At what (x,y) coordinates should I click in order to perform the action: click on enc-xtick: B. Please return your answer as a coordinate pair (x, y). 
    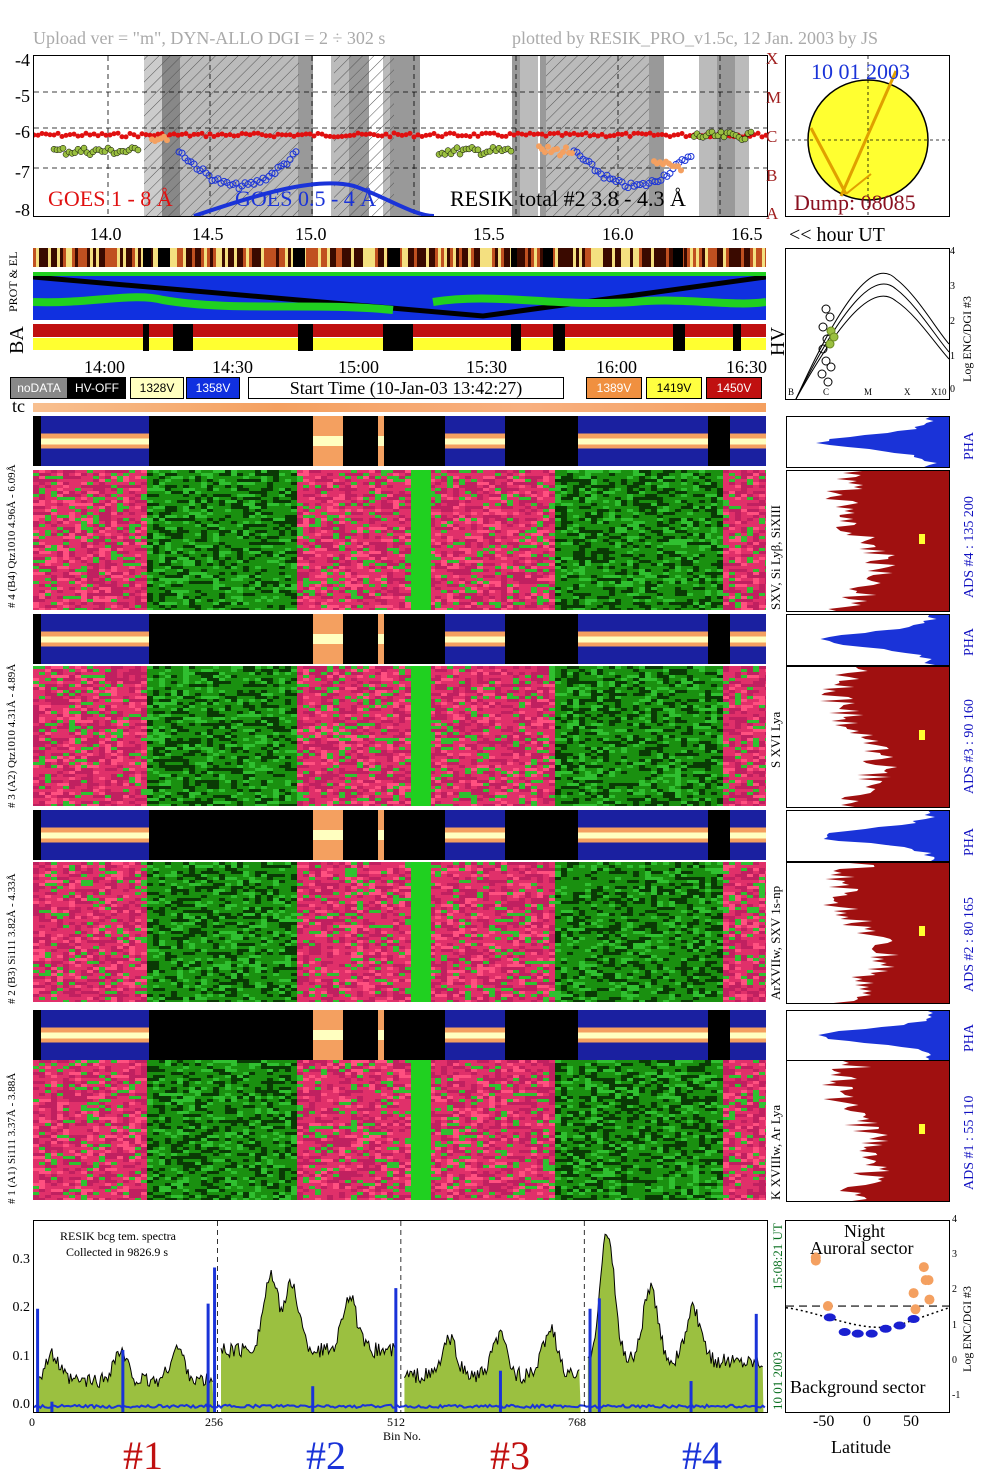
    Looking at the image, I should click on (791, 392).